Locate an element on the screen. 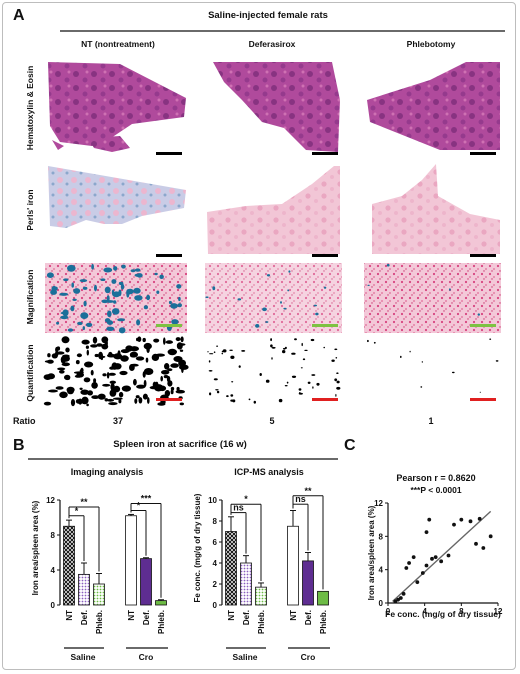  row-label-he: Hematoxylin & Eosin is located at coordinates (30, 108).